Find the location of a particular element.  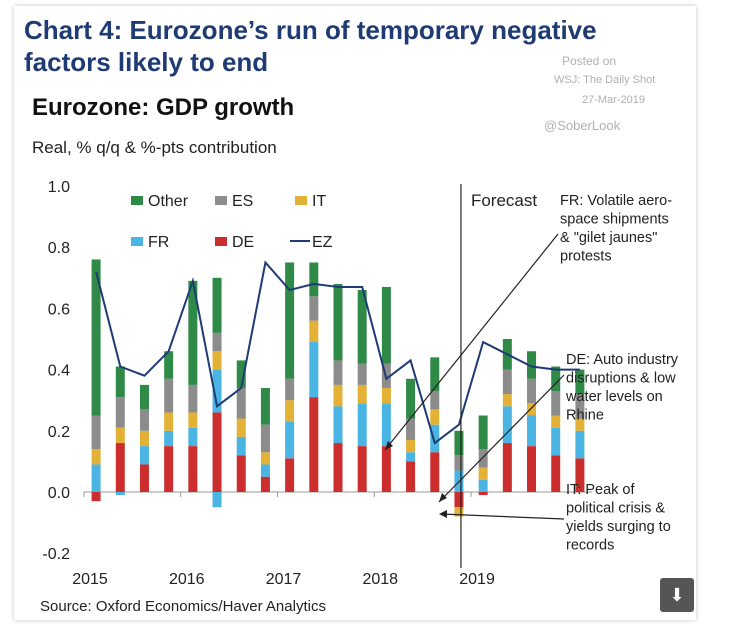

y-axis-label: Real, % q/q & %-pts contribution is located at coordinates (154, 147).